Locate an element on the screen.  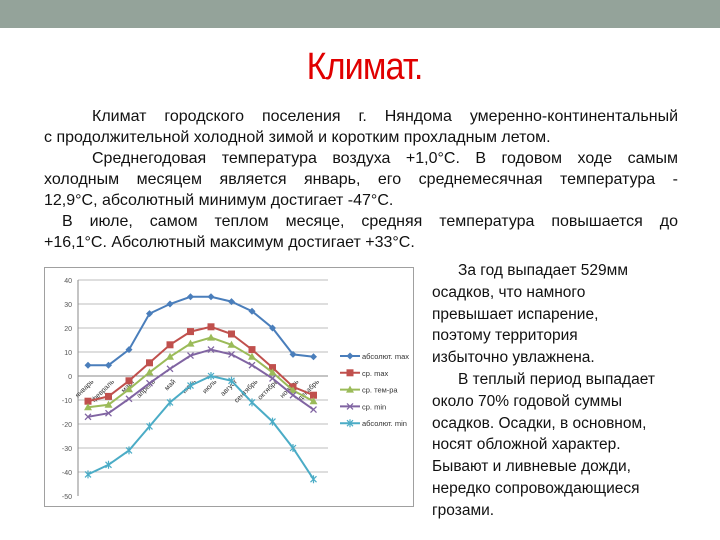
text-line: грозами. is located at coordinates (463, 510).